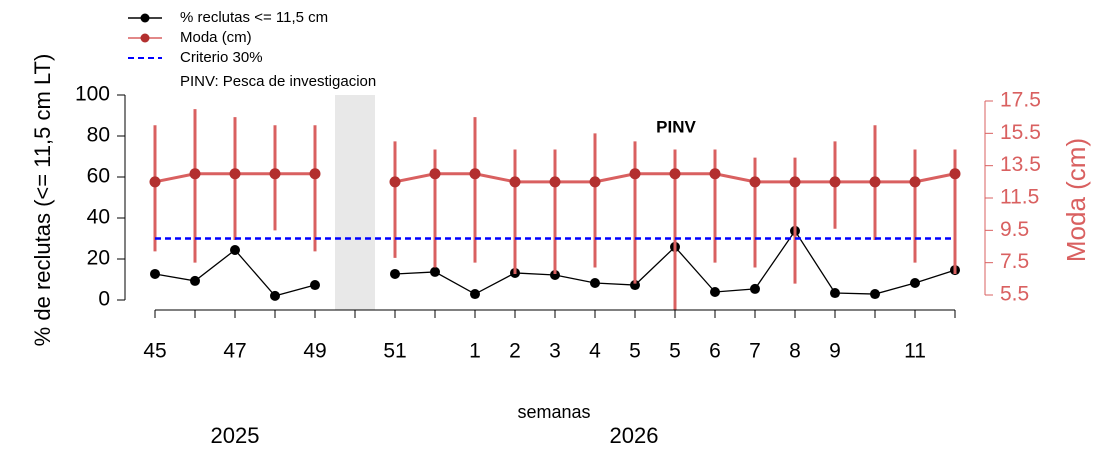  Describe the element at coordinates (715, 351) in the screenshot. I see `x-tick-label: 6` at that location.